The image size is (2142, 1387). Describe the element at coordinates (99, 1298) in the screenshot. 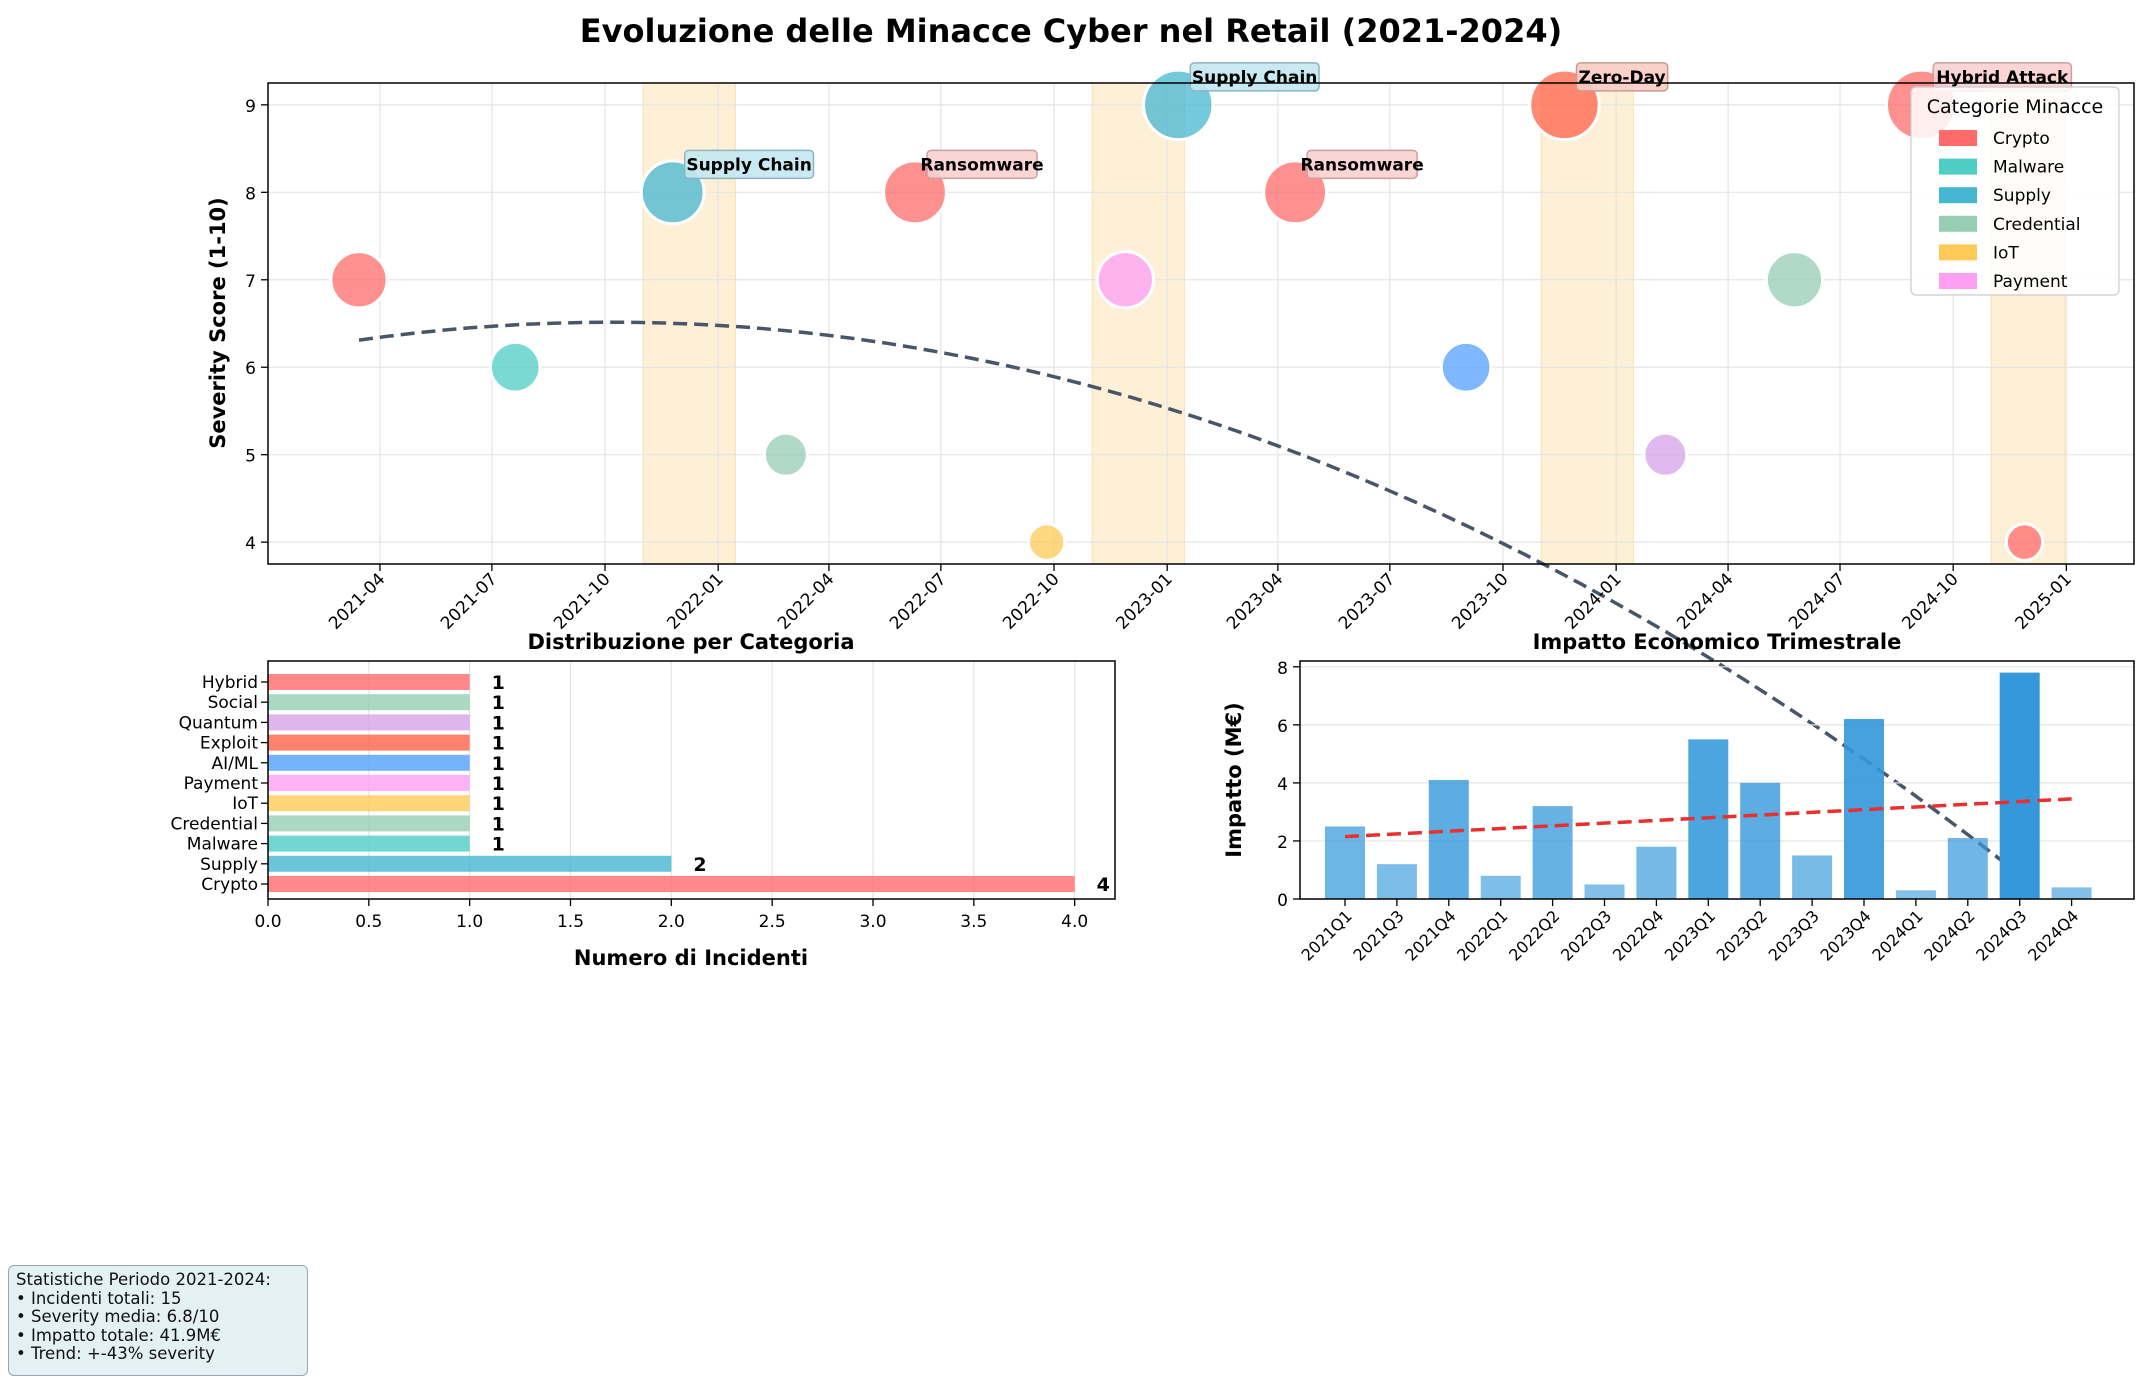

I see `stats-line-incidenti: • Incidenti totali: 15` at that location.